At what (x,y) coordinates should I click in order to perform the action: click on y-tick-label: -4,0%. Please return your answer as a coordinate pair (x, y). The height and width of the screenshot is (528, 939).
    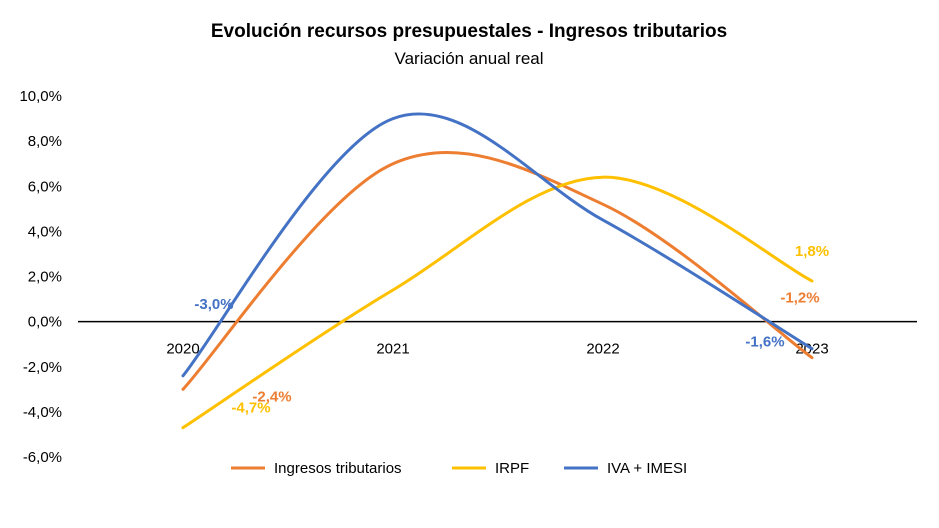
    Looking at the image, I should click on (42, 412).